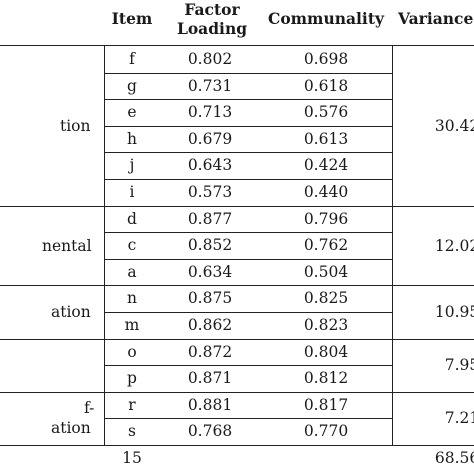 This screenshot has width=474, height=474. I want to click on row-item: a, so click(132, 271).